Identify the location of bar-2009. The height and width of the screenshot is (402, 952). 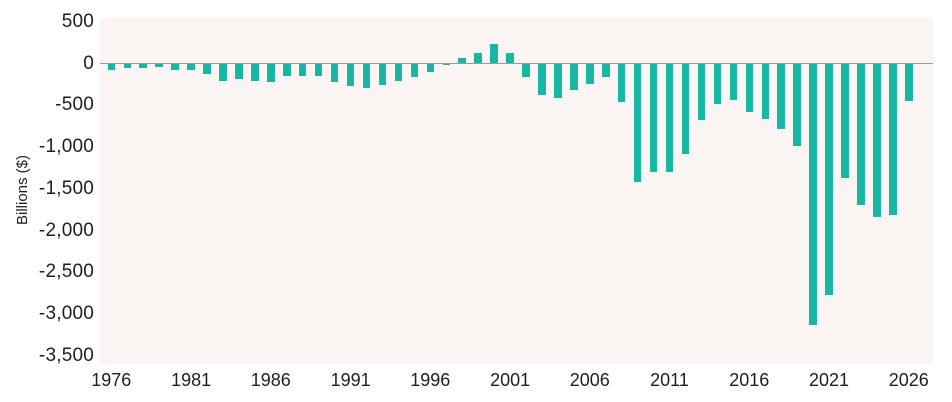
(637, 122).